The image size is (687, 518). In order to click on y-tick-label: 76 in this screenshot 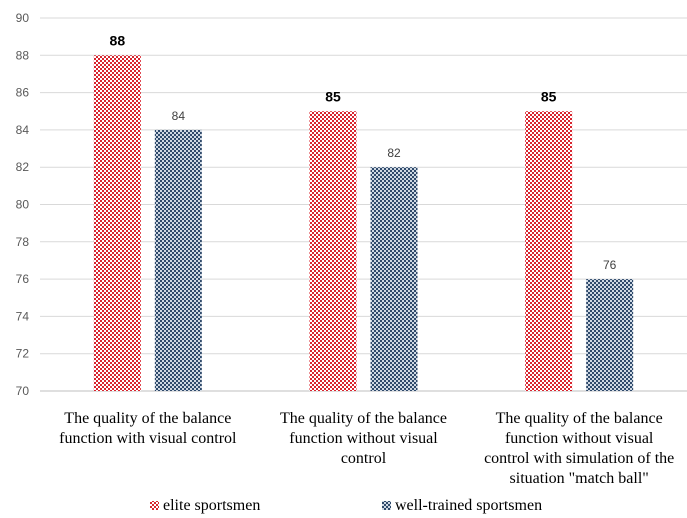, I will do `click(23, 279)`.